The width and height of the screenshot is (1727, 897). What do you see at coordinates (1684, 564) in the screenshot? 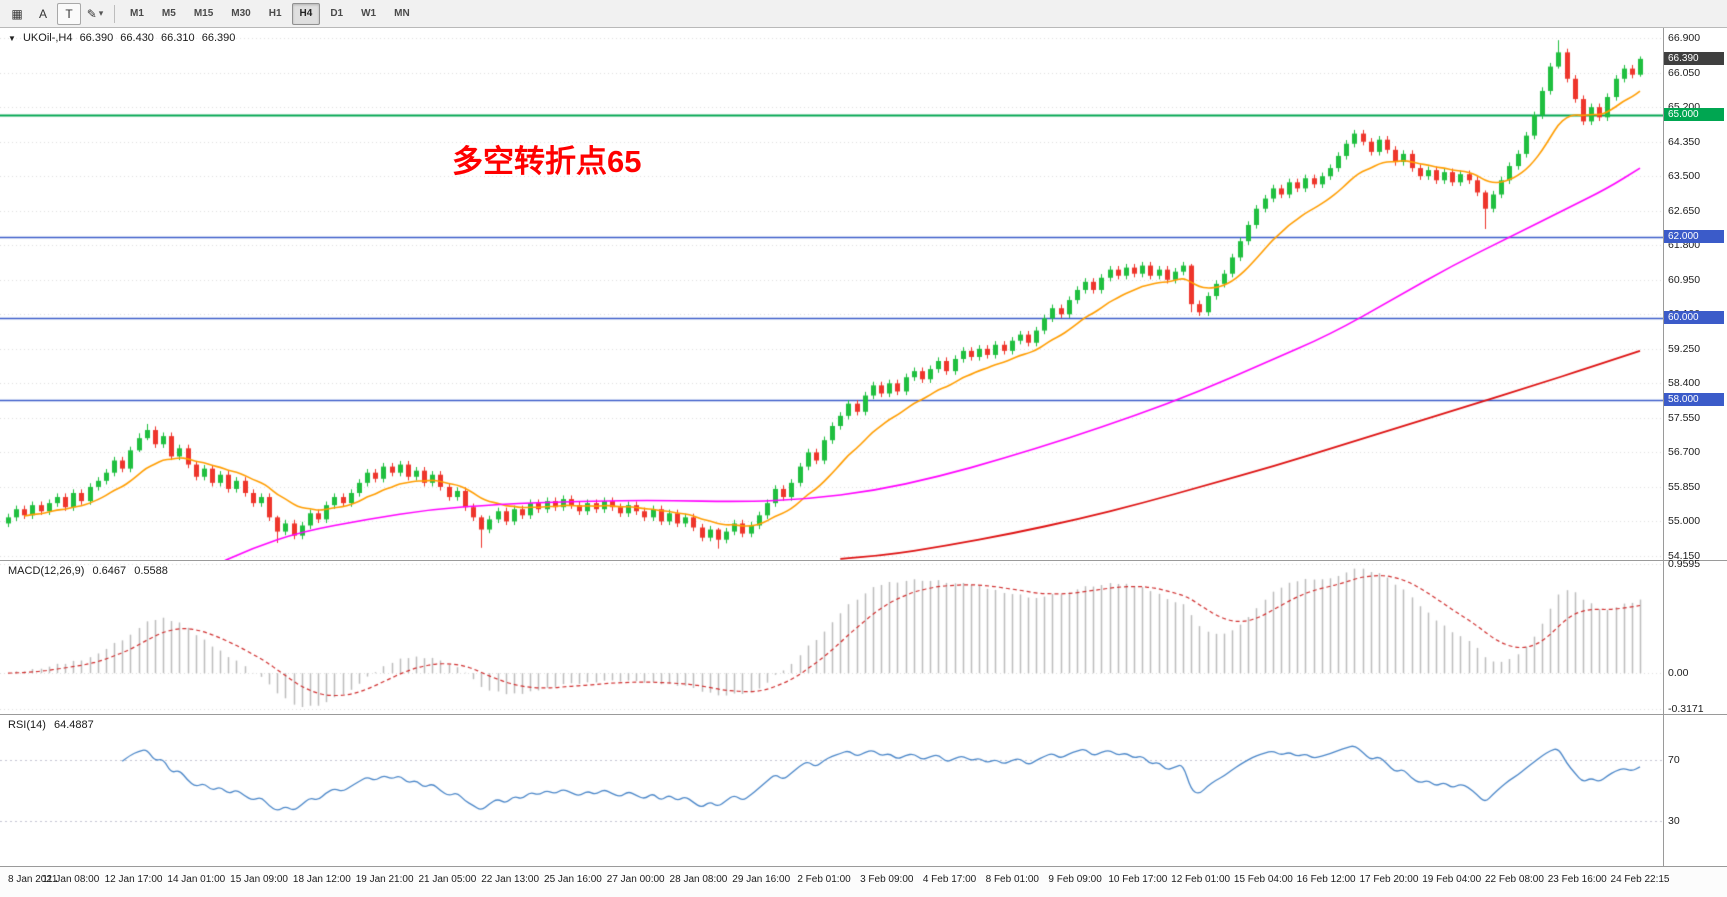
I see `axis-tick-label: 0.9595` at bounding box center [1684, 564].